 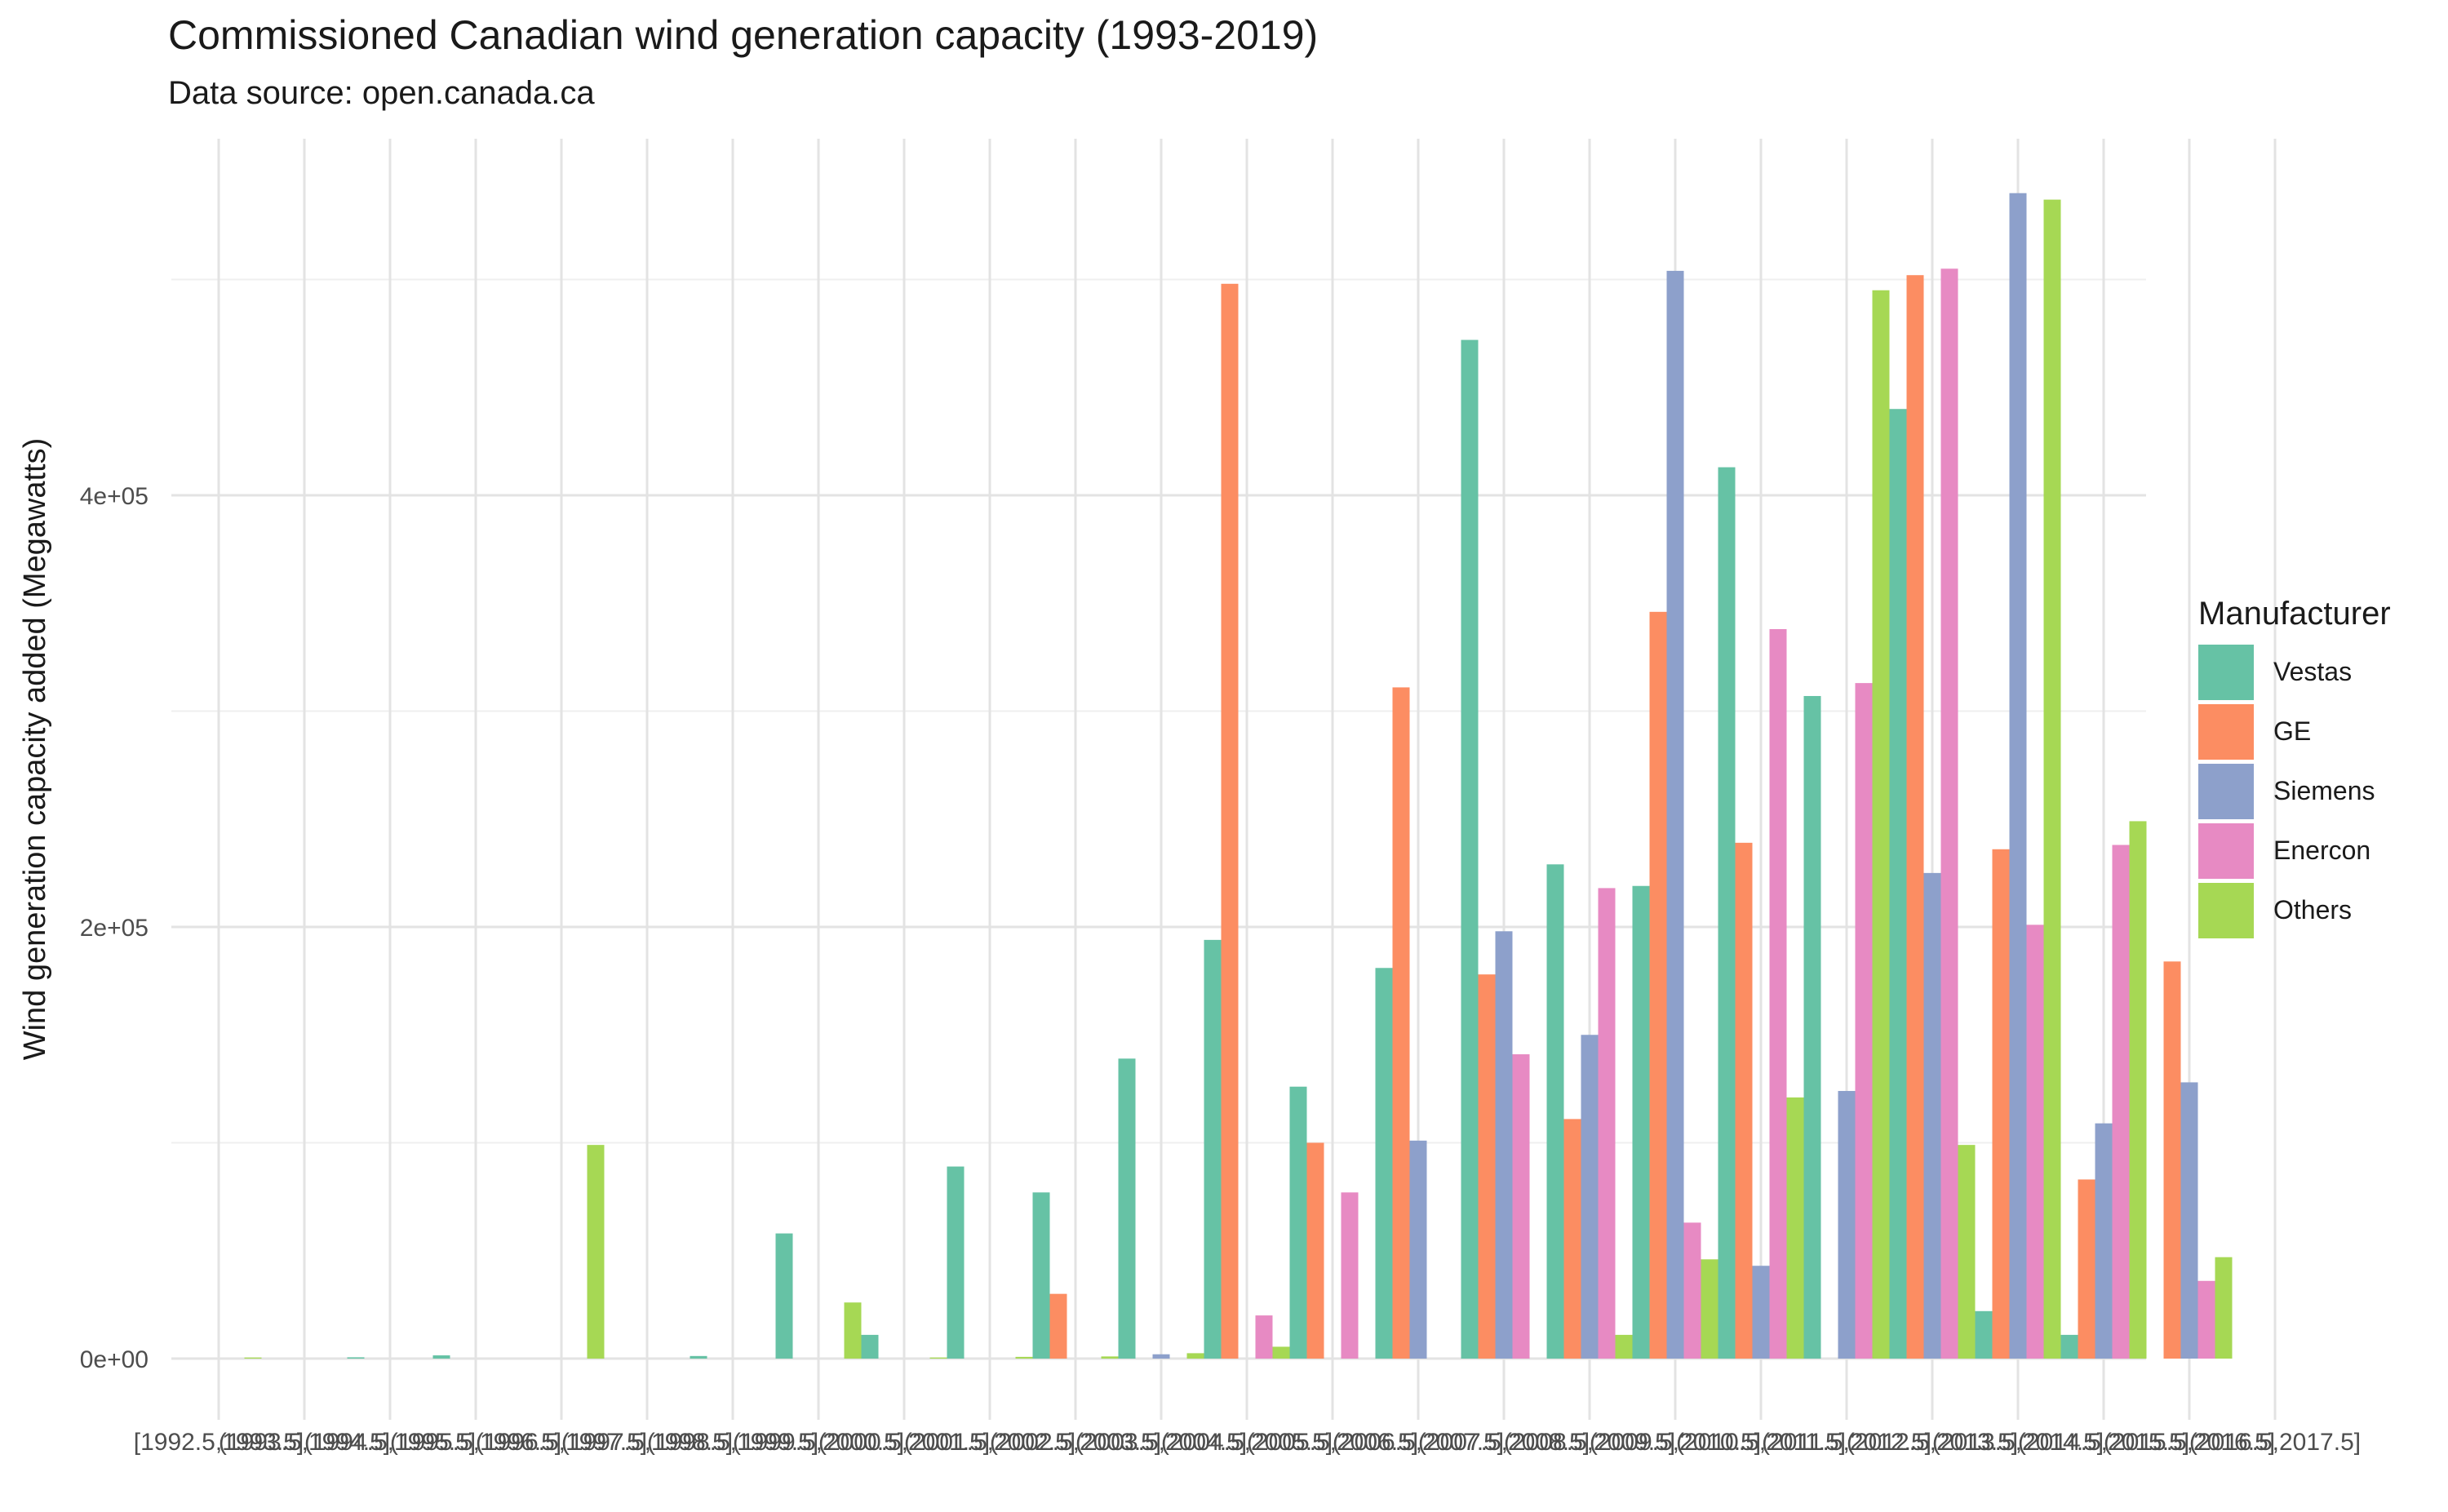 I want to click on legend-item-vestas: Vestas, so click(x=2294, y=672).